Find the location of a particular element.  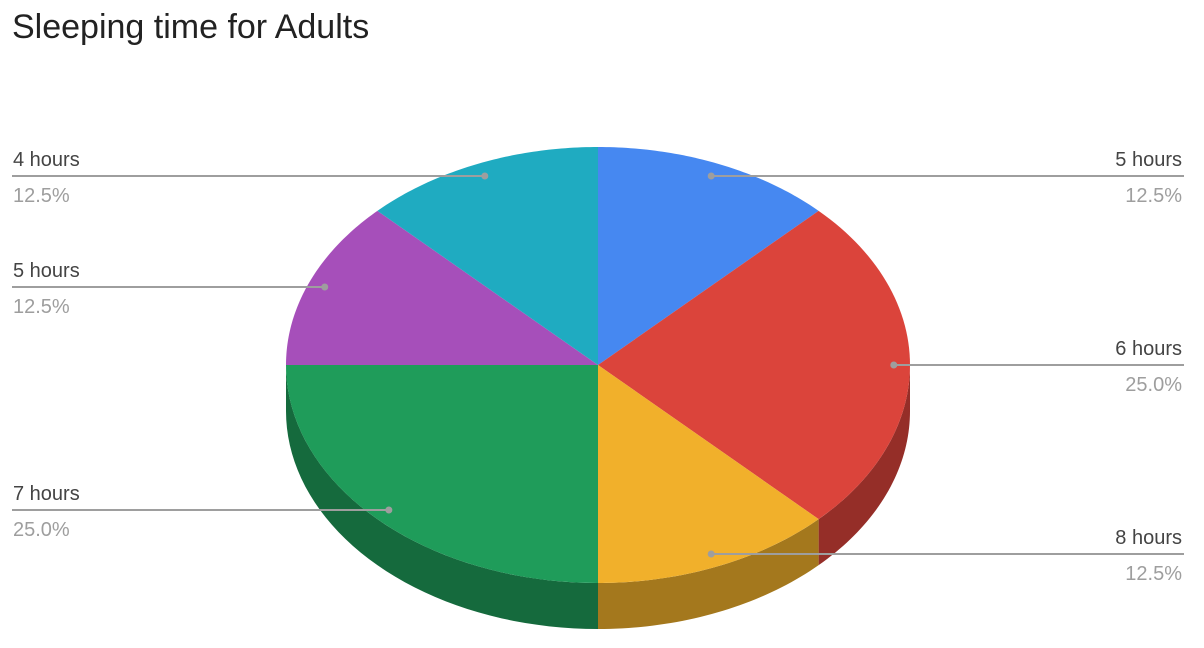

slice-label: 7 hours is located at coordinates (46, 494).